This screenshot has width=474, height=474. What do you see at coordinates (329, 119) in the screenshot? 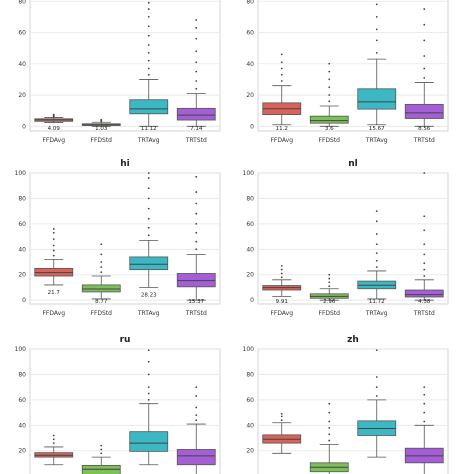
I see `box-FFDStd` at bounding box center [329, 119].